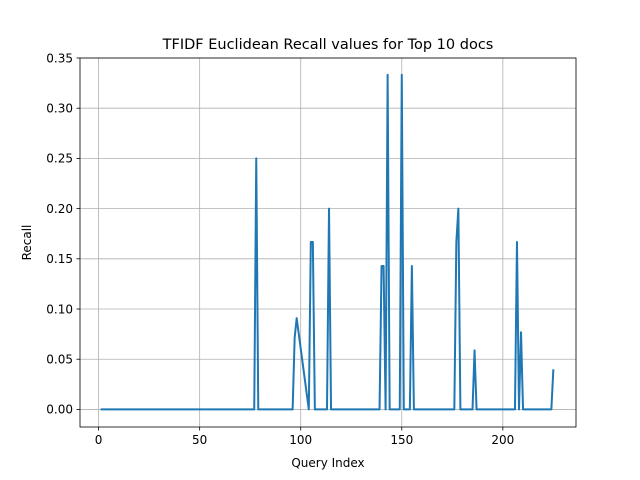 The image size is (640, 480). I want to click on y-tick-label: 0.35, so click(59, 58).